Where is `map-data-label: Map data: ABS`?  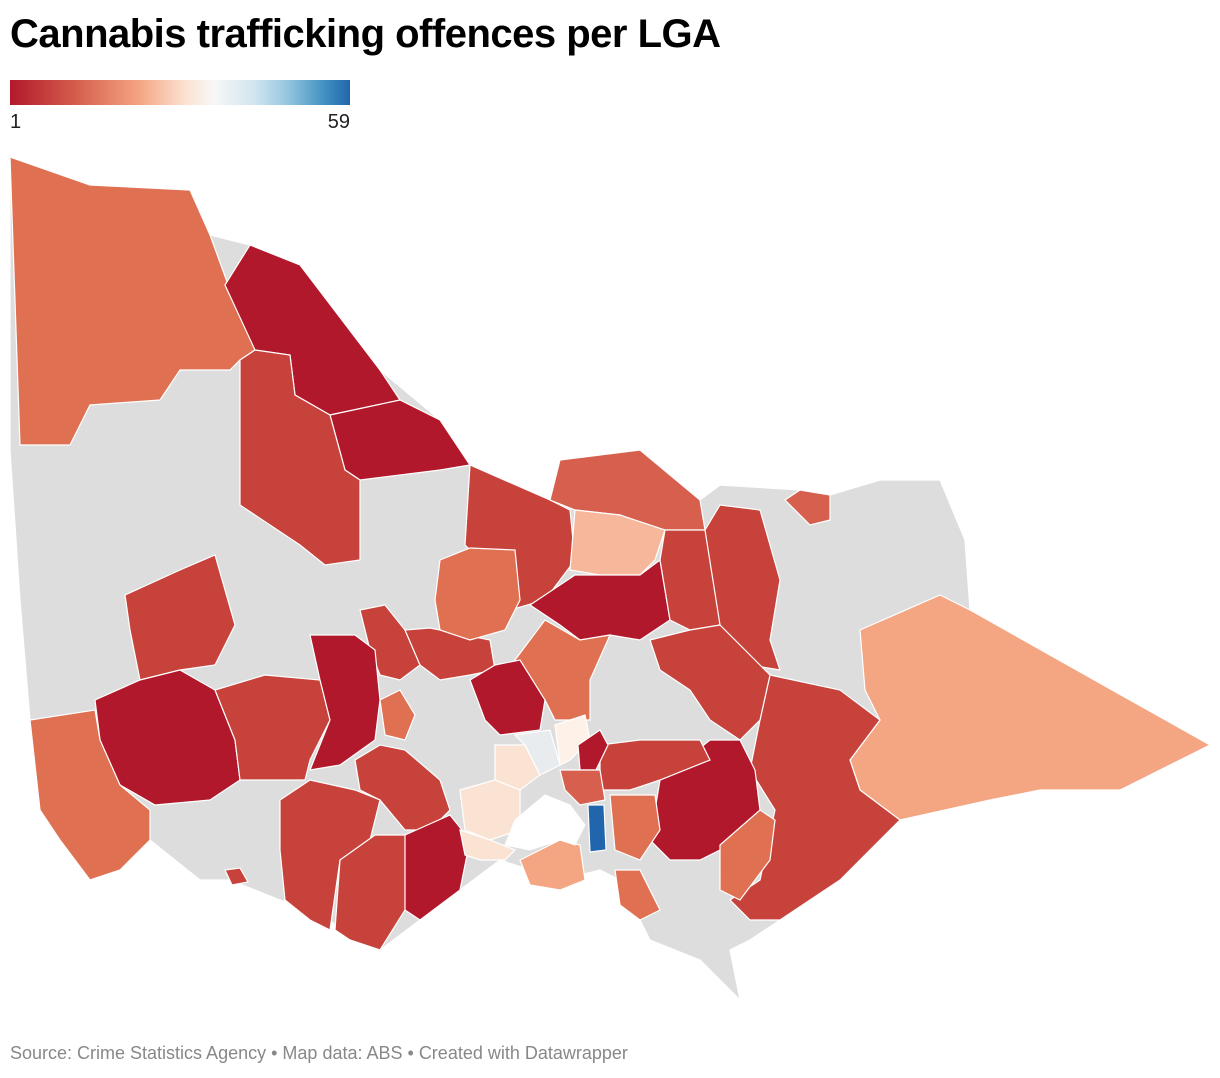 map-data-label: Map data: ABS is located at coordinates (342, 1053).